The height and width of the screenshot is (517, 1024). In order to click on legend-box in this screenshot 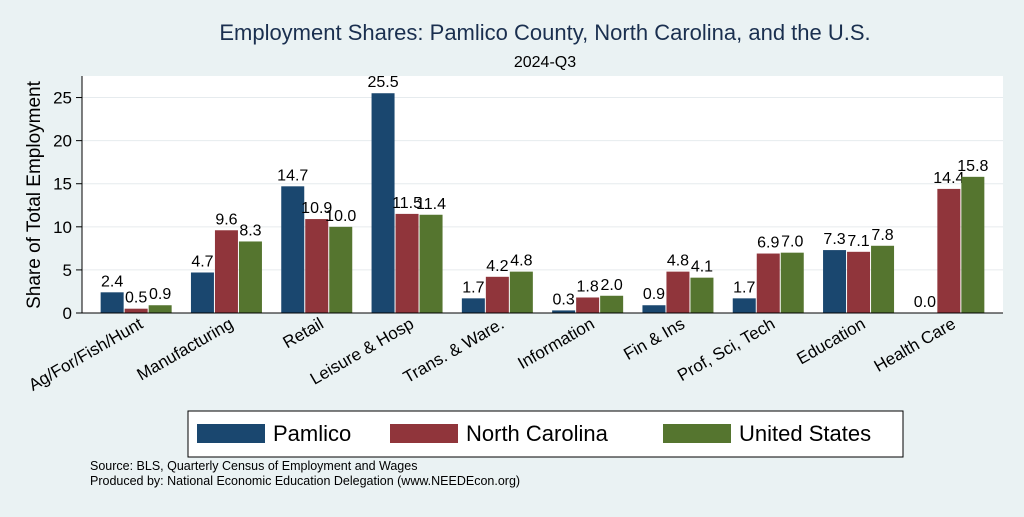, I will do `click(545, 434)`.